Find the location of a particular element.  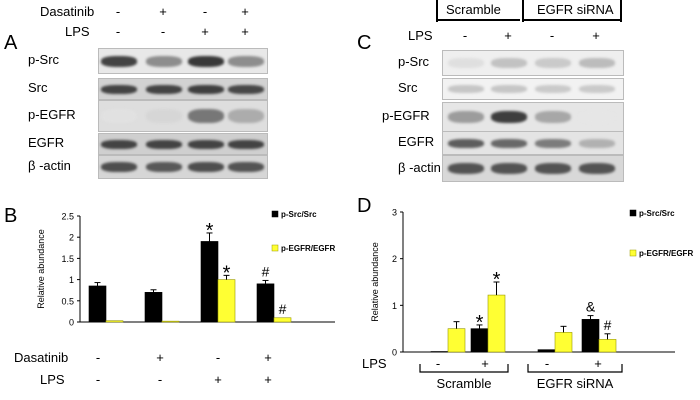

y-axis-label: Relative abundance is located at coordinates (41, 269).